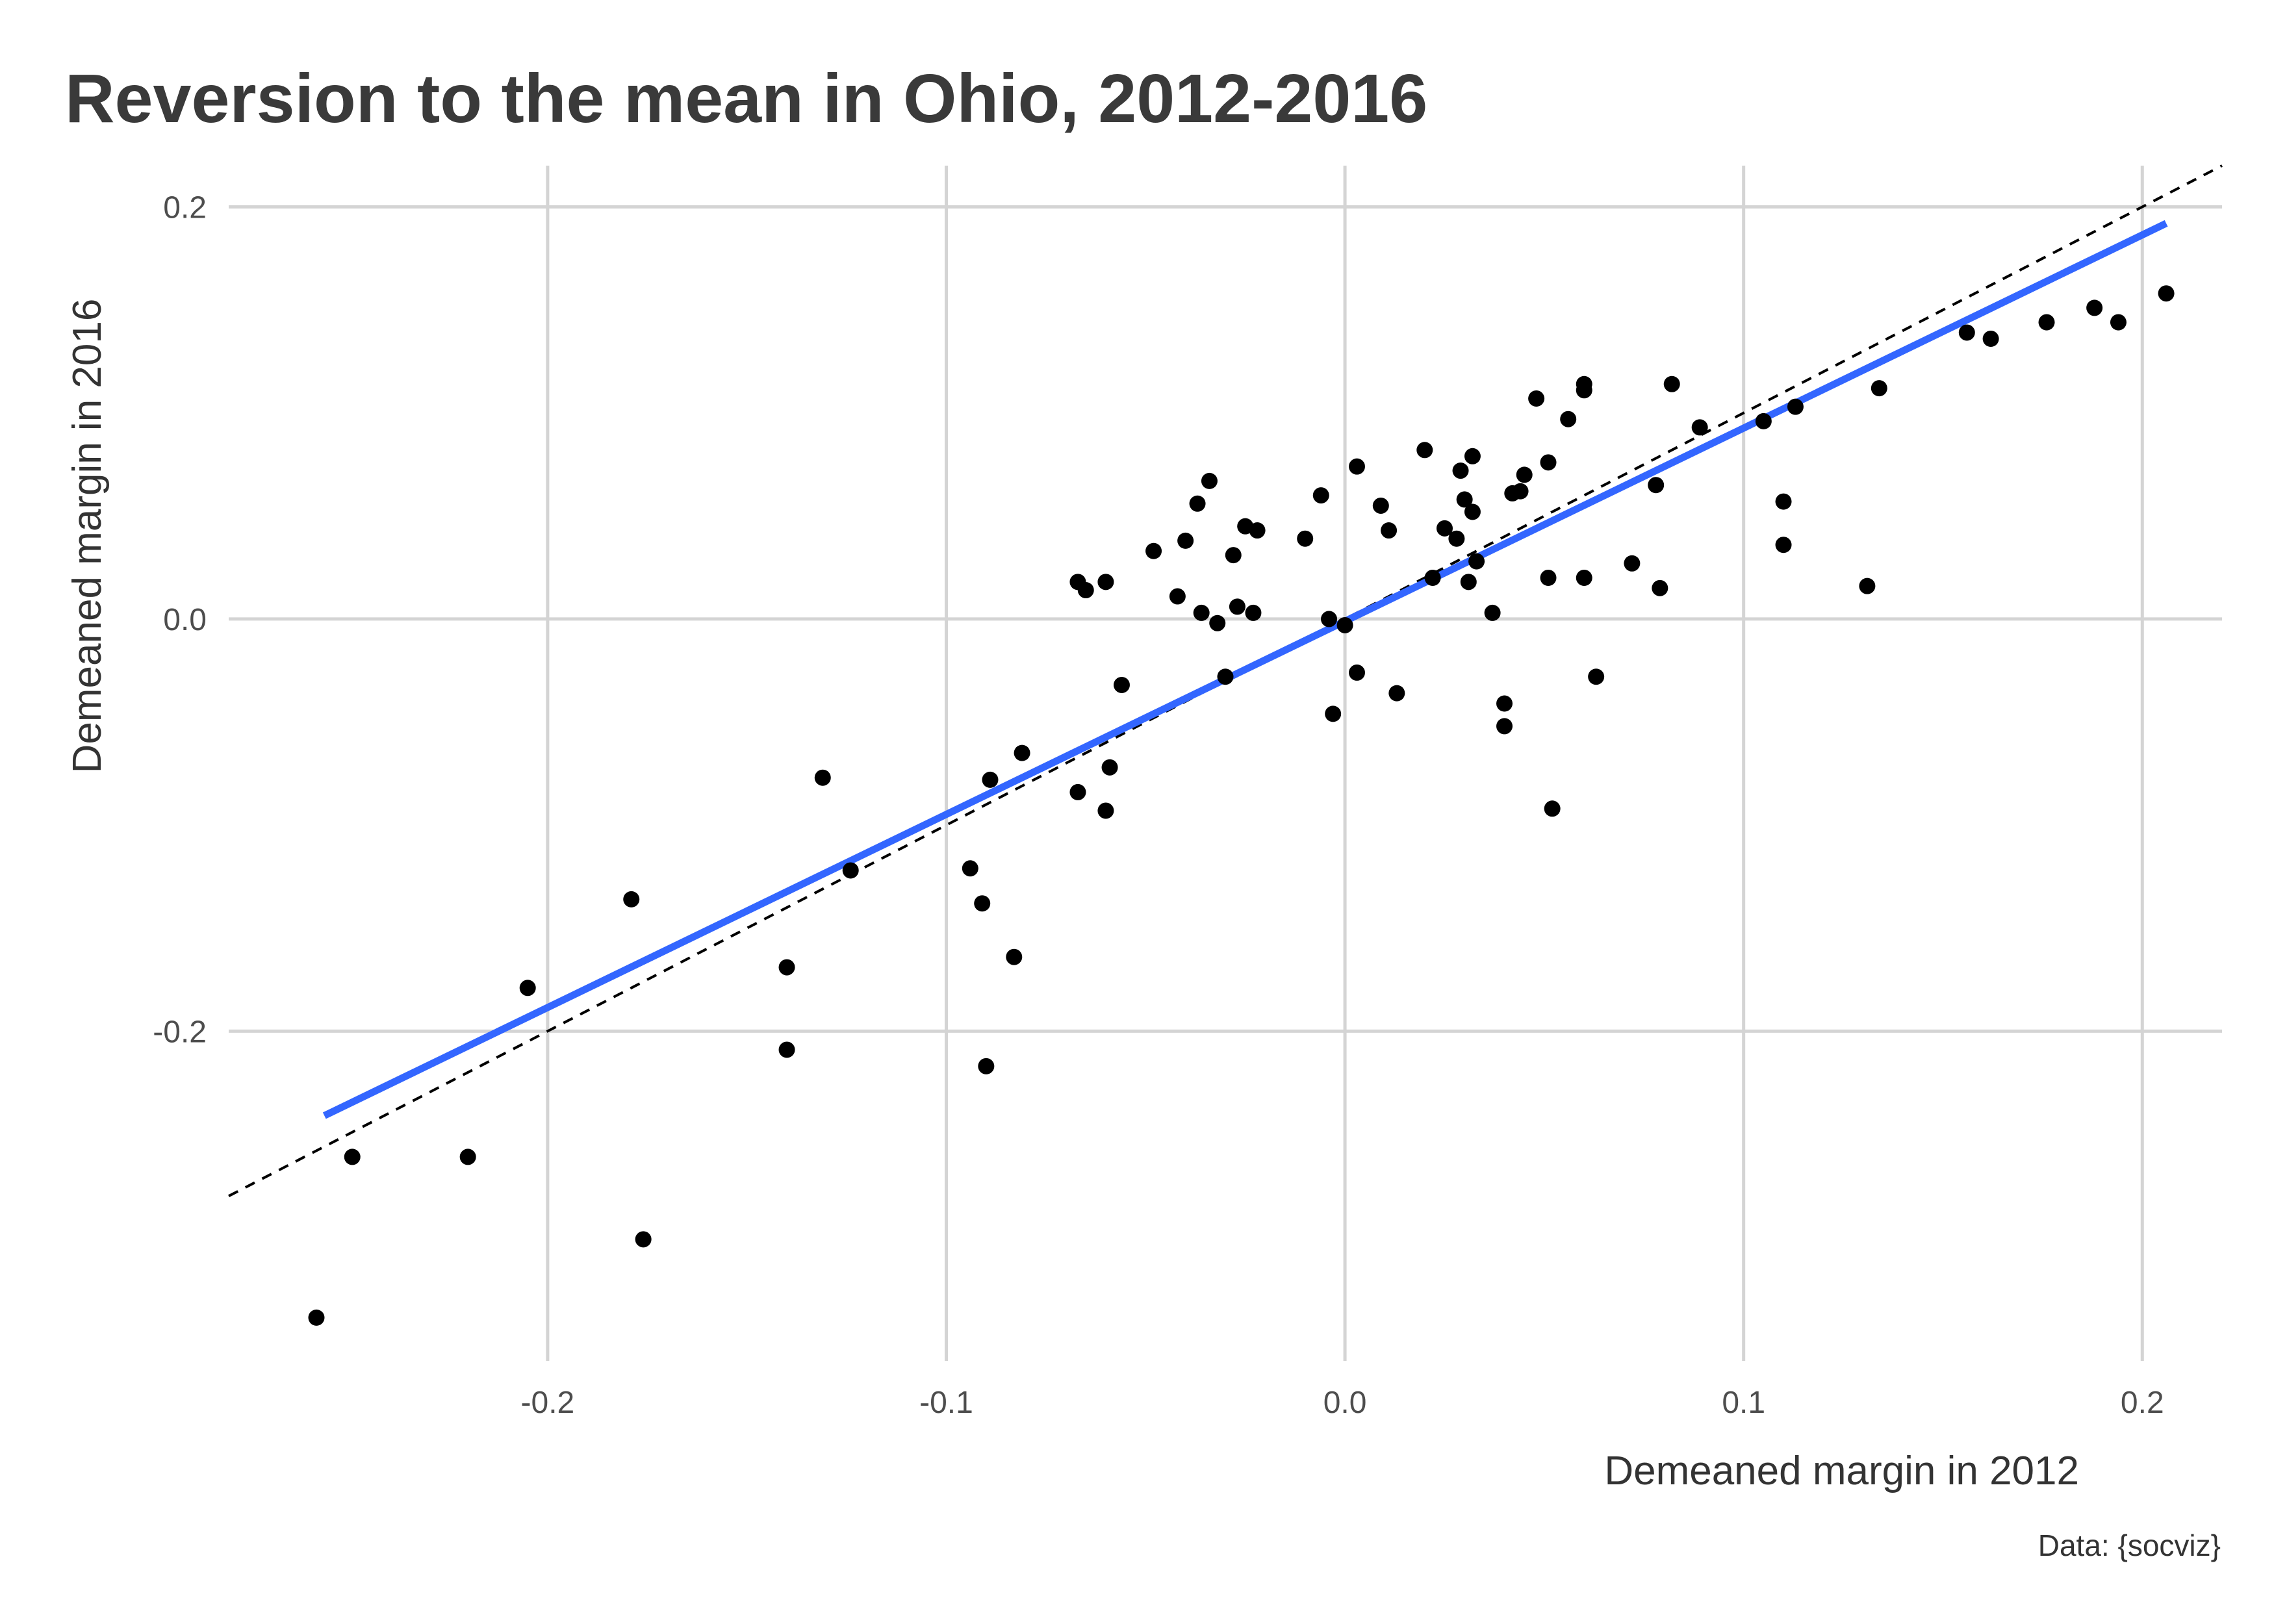  What do you see at coordinates (548, 1403) in the screenshot?
I see `x-tick-label: -0.2` at bounding box center [548, 1403].